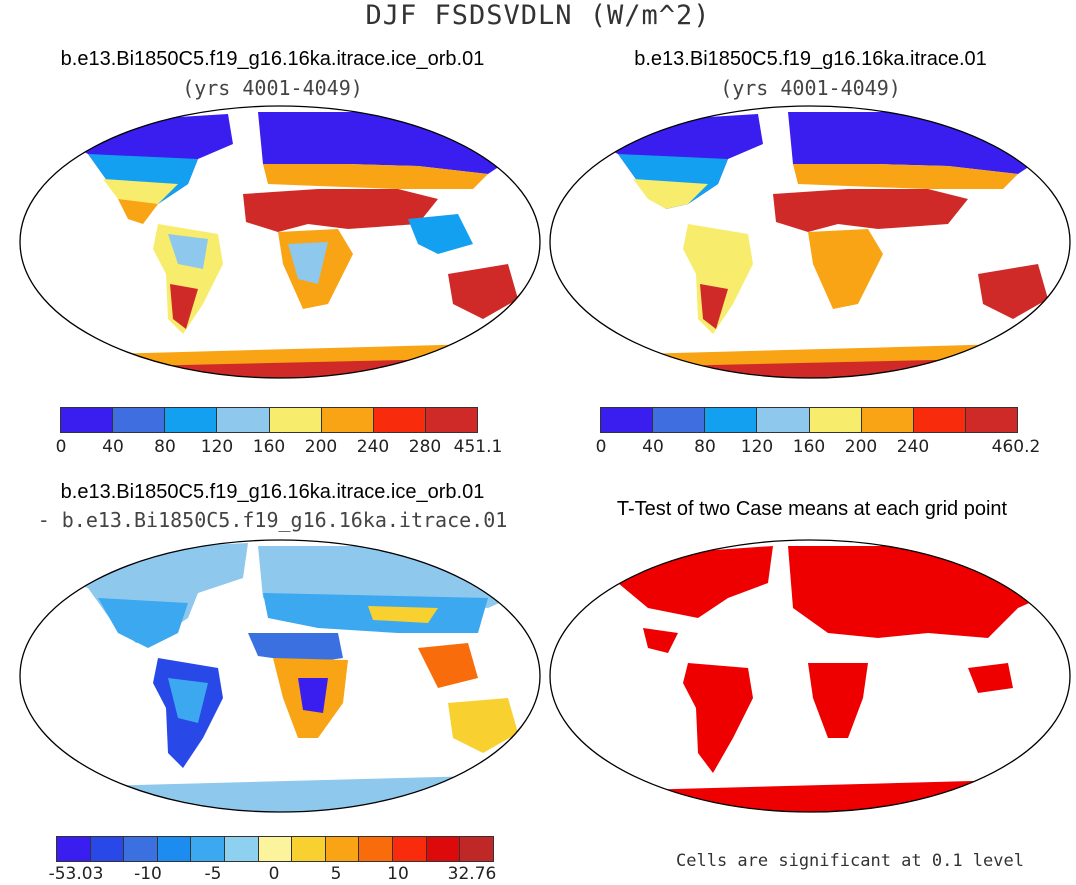 This screenshot has height=885, width=1076. Describe the element at coordinates (425, 447) in the screenshot. I see `tick-label: 280` at that location.